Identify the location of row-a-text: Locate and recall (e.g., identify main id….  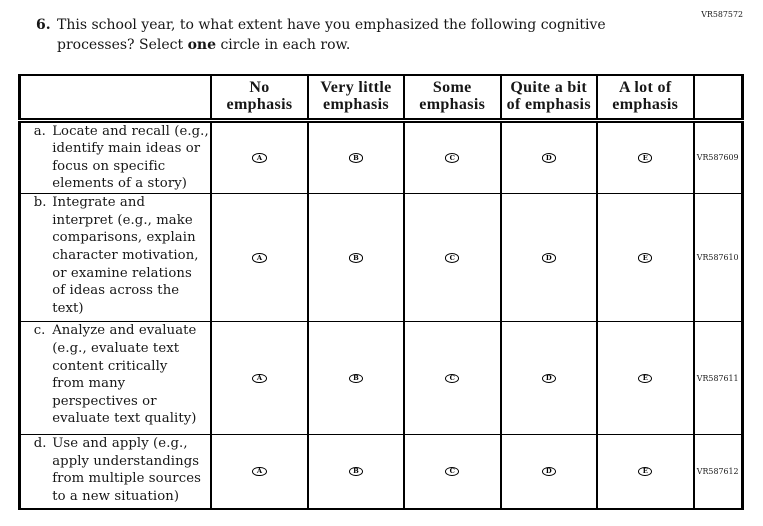
(130, 157).